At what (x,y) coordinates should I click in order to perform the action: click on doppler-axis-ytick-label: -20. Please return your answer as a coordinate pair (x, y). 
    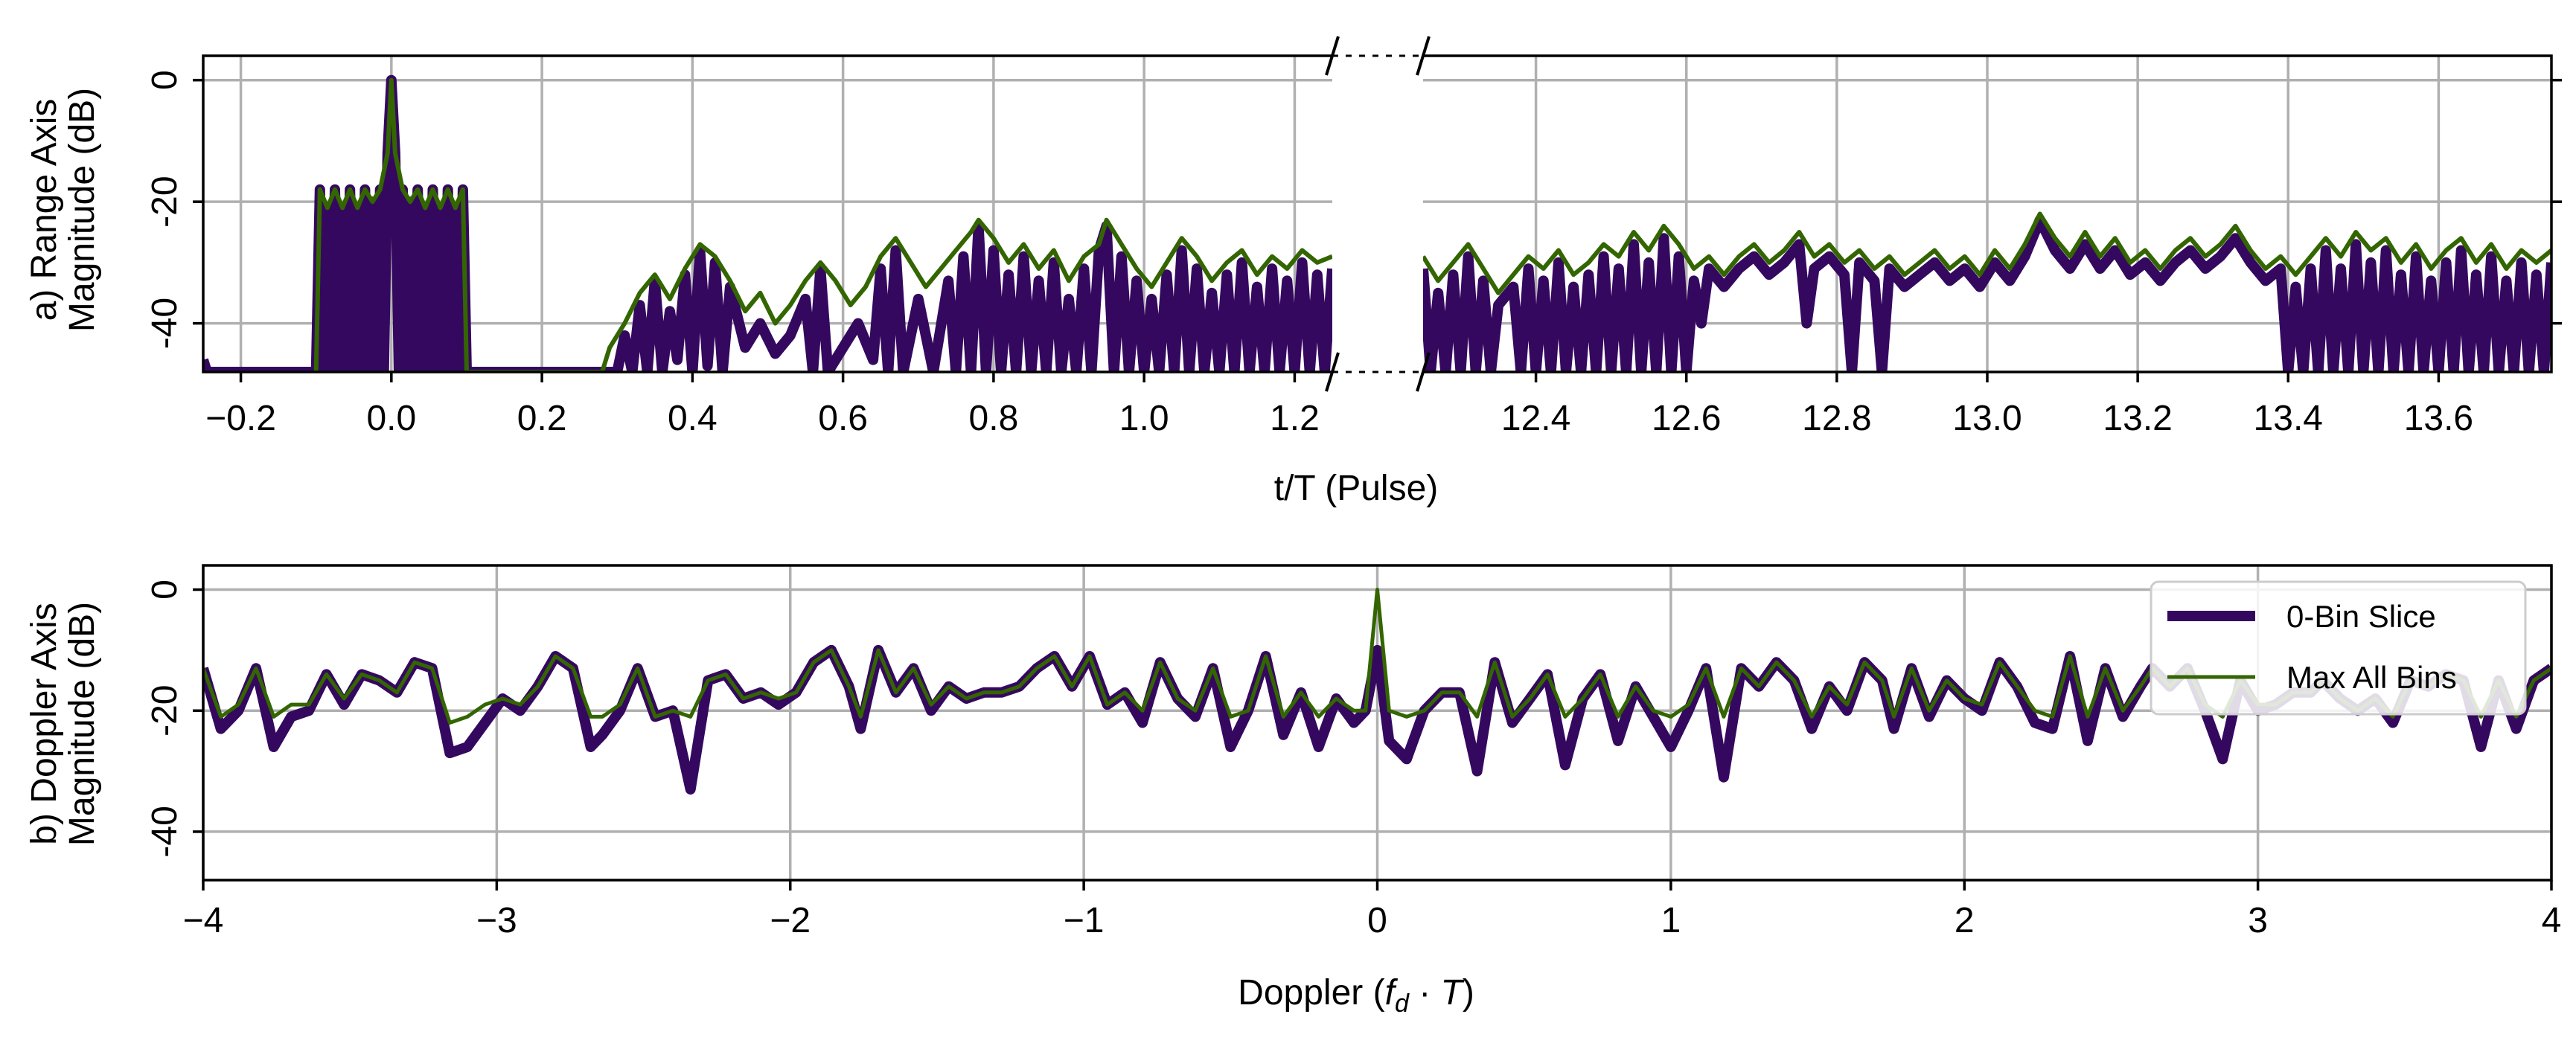
    Looking at the image, I should click on (165, 711).